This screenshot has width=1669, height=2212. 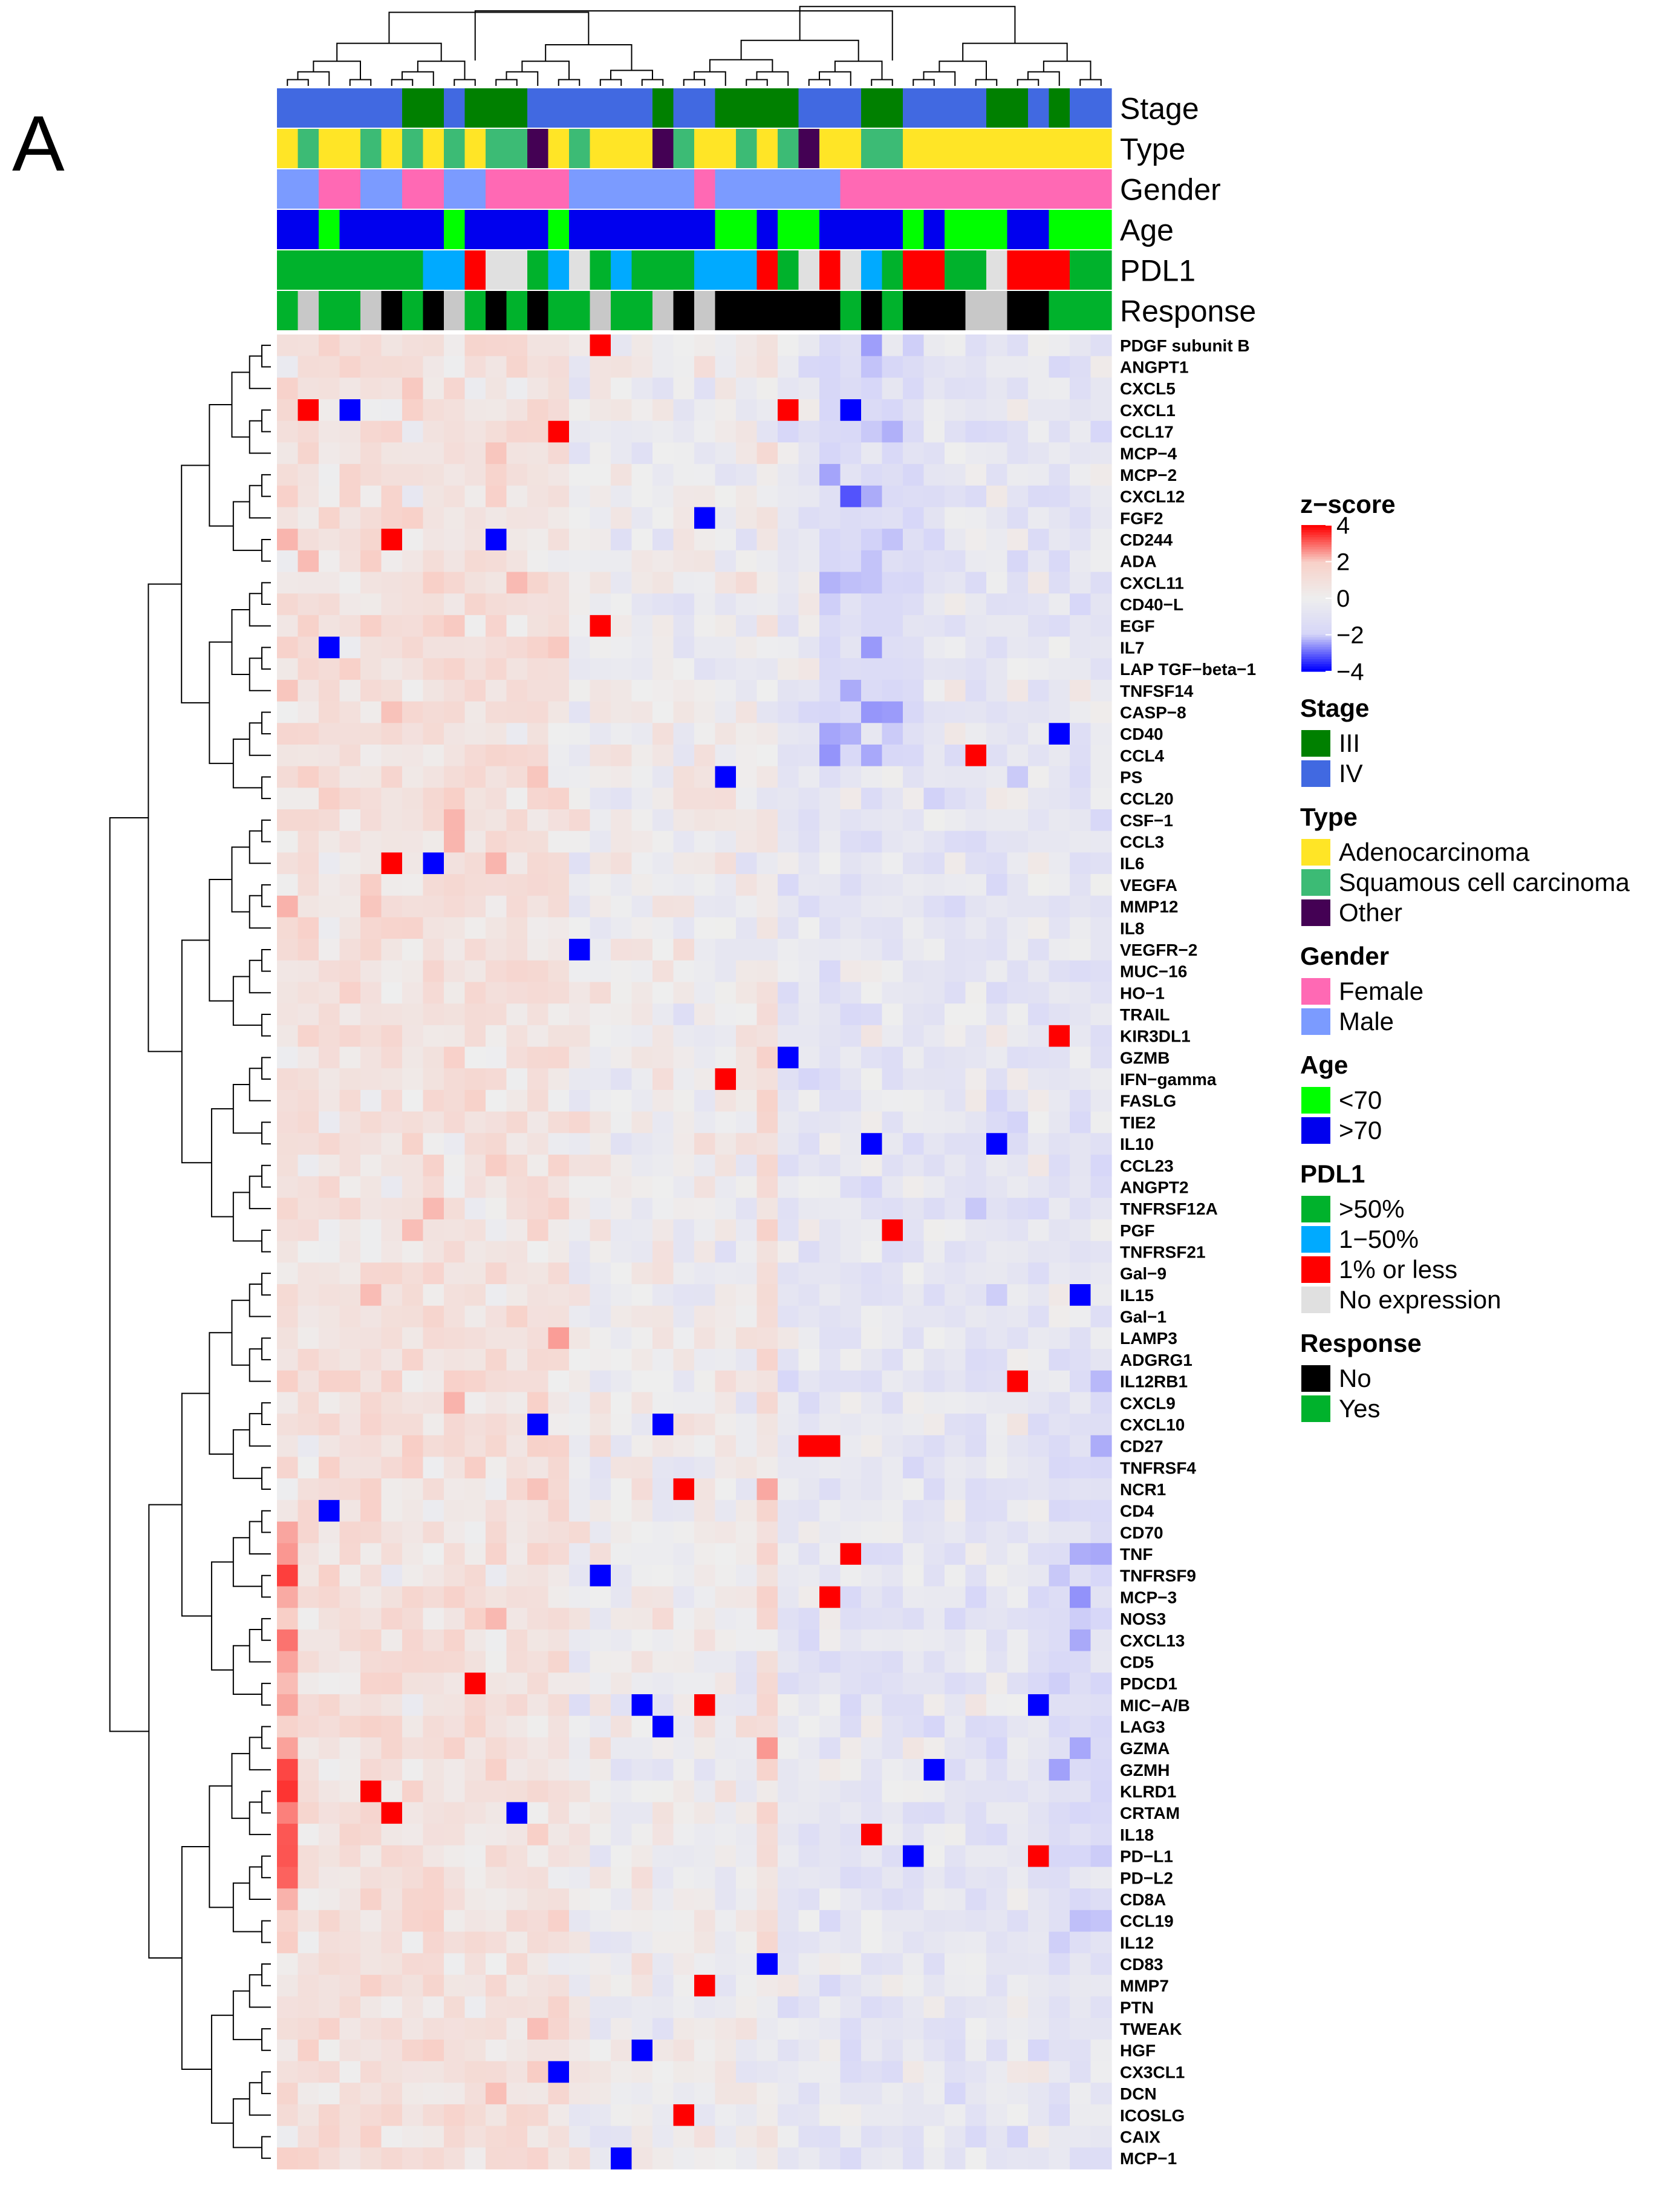 What do you see at coordinates (1153, 2115) in the screenshot?
I see `gene-label: ICOSLG` at bounding box center [1153, 2115].